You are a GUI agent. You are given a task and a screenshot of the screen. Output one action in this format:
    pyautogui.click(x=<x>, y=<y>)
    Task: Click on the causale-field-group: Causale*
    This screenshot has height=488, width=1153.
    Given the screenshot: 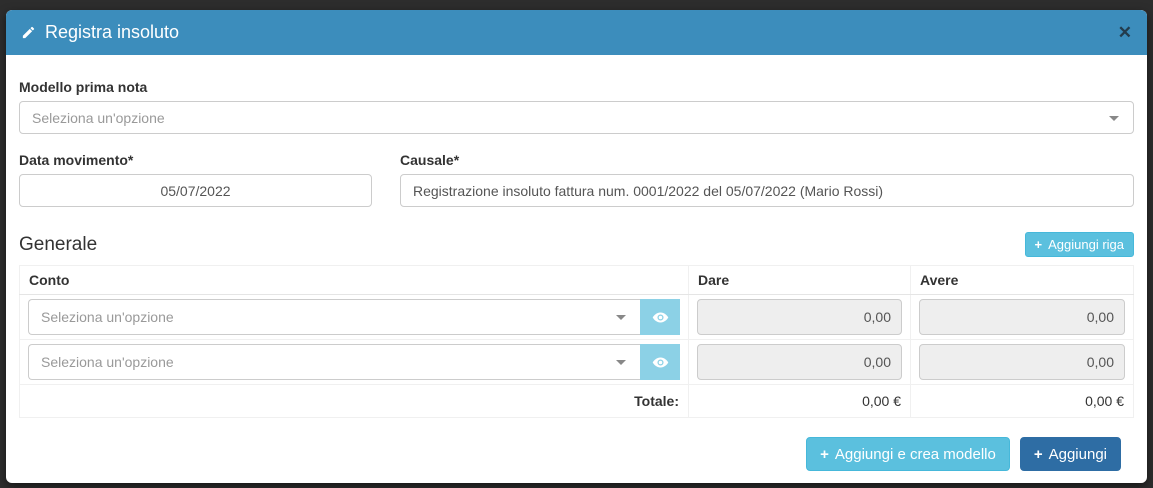 What is the action you would take?
    pyautogui.click(x=767, y=179)
    